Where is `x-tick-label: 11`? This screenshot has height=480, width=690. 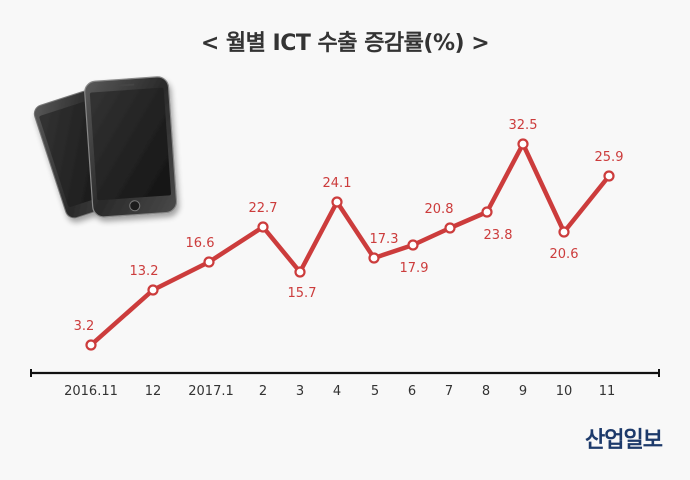
x-tick-label: 11 is located at coordinates (607, 391).